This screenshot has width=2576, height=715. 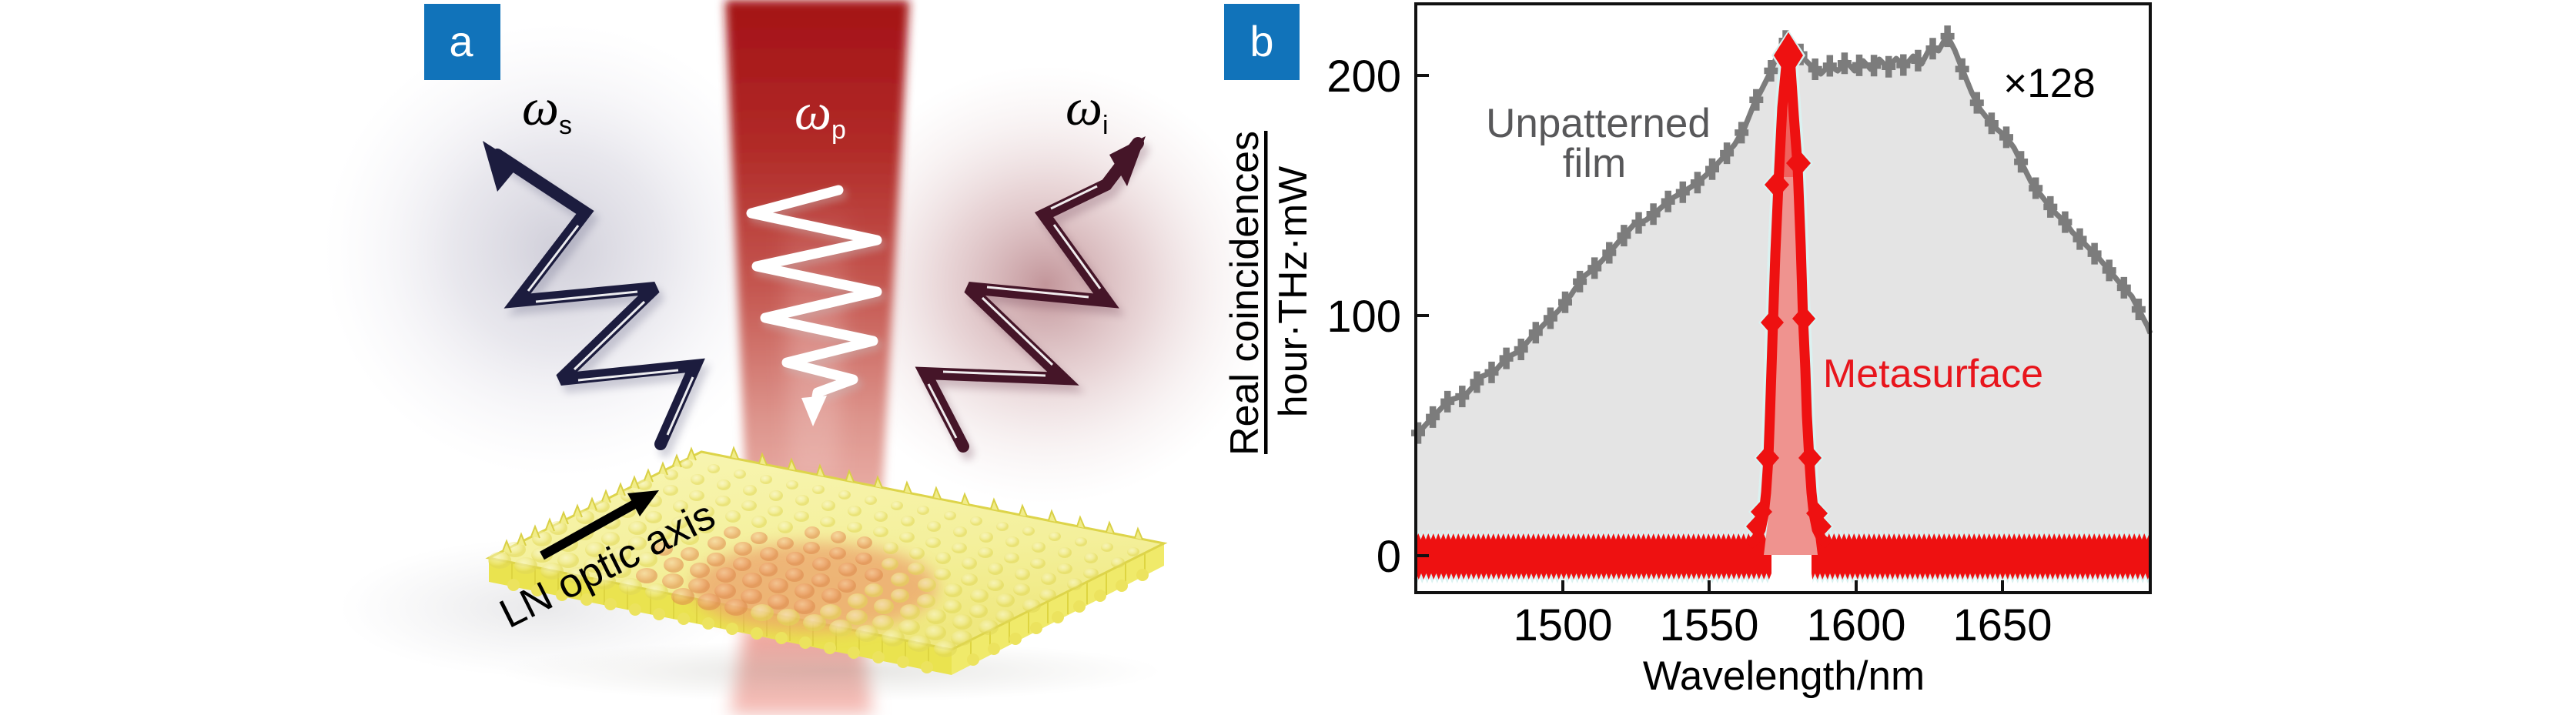 What do you see at coordinates (1709, 625) in the screenshot?
I see `svg-text: 1550` at bounding box center [1709, 625].